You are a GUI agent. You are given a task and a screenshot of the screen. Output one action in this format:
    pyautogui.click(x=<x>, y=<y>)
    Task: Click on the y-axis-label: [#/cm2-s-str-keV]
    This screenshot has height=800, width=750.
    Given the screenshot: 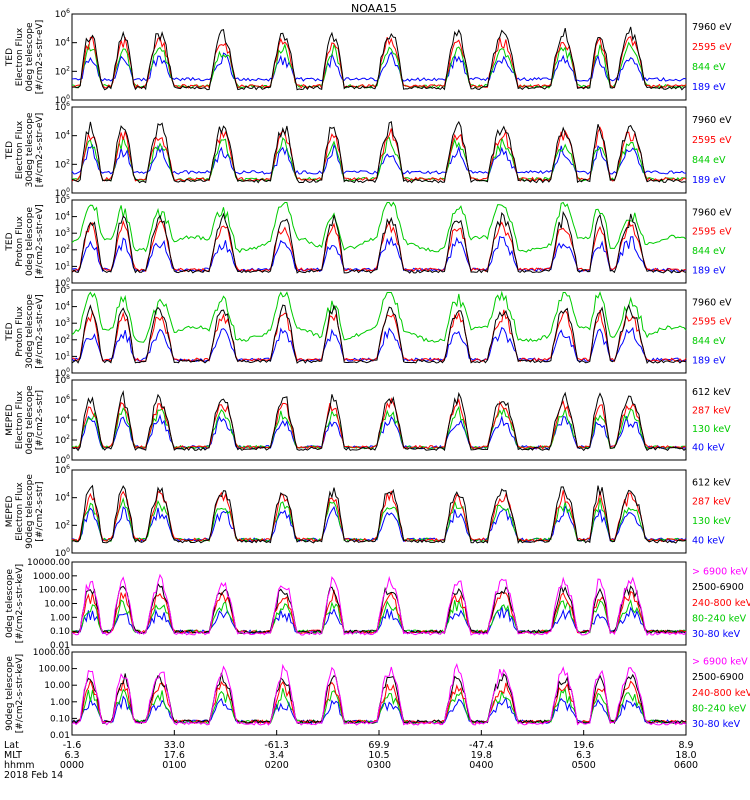 What is the action you would take?
    pyautogui.click(x=20, y=693)
    